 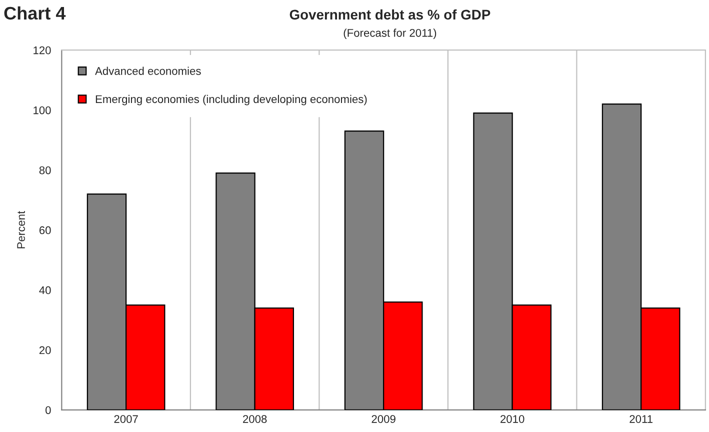 I want to click on x-tick-label: 2009, so click(x=384, y=419).